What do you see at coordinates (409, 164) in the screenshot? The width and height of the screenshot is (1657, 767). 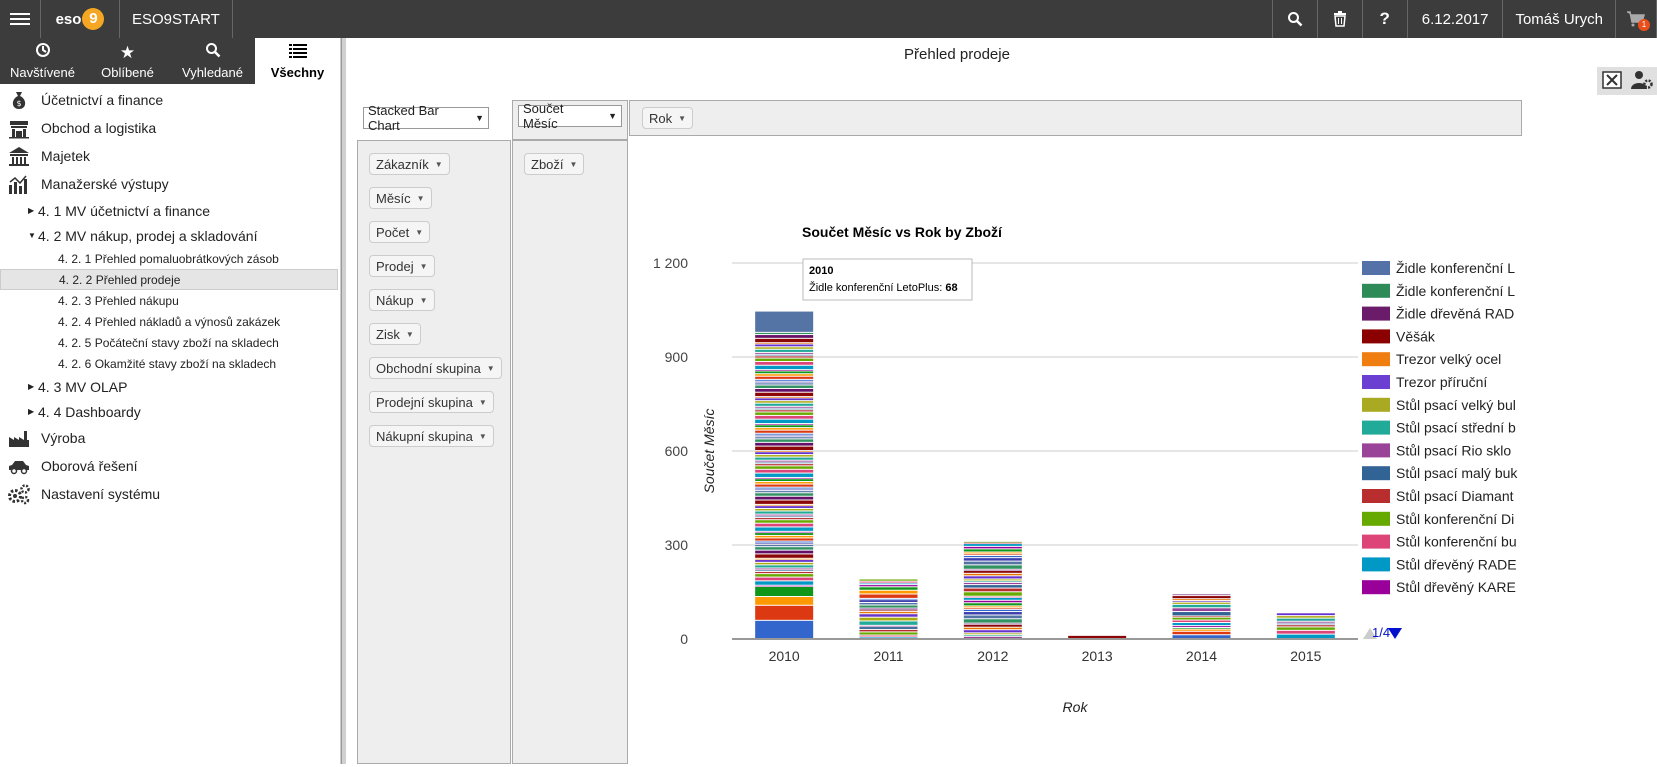 I see `field-pill: Zákazník ▼` at bounding box center [409, 164].